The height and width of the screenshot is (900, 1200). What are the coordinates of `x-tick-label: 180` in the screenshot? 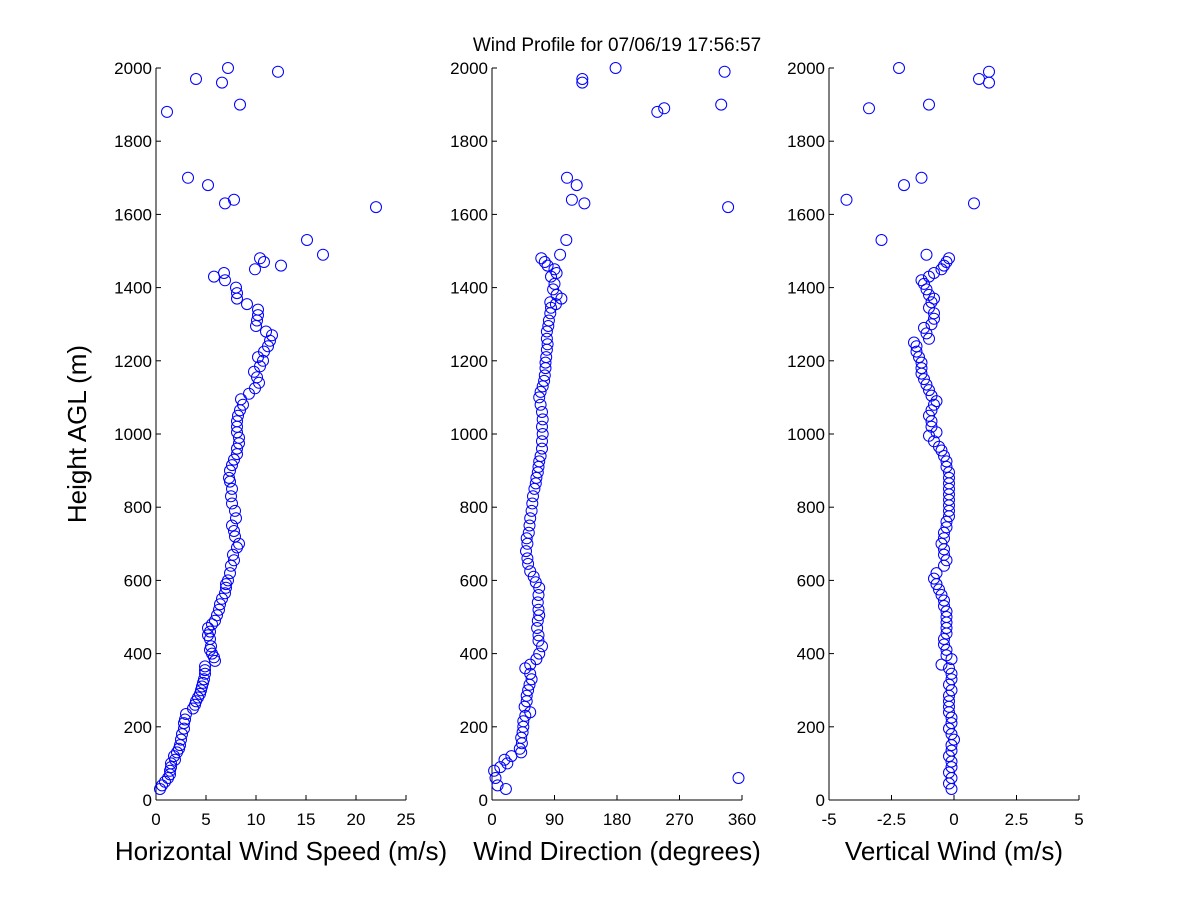 It's located at (617, 819).